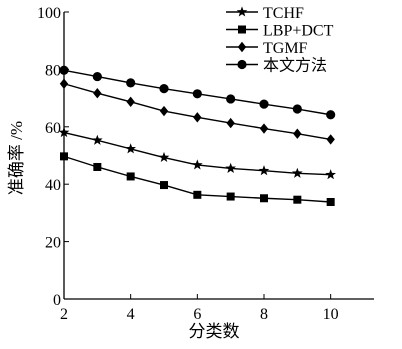 The height and width of the screenshot is (349, 402). I want to click on legend-item: 本文方法, so click(276, 66).